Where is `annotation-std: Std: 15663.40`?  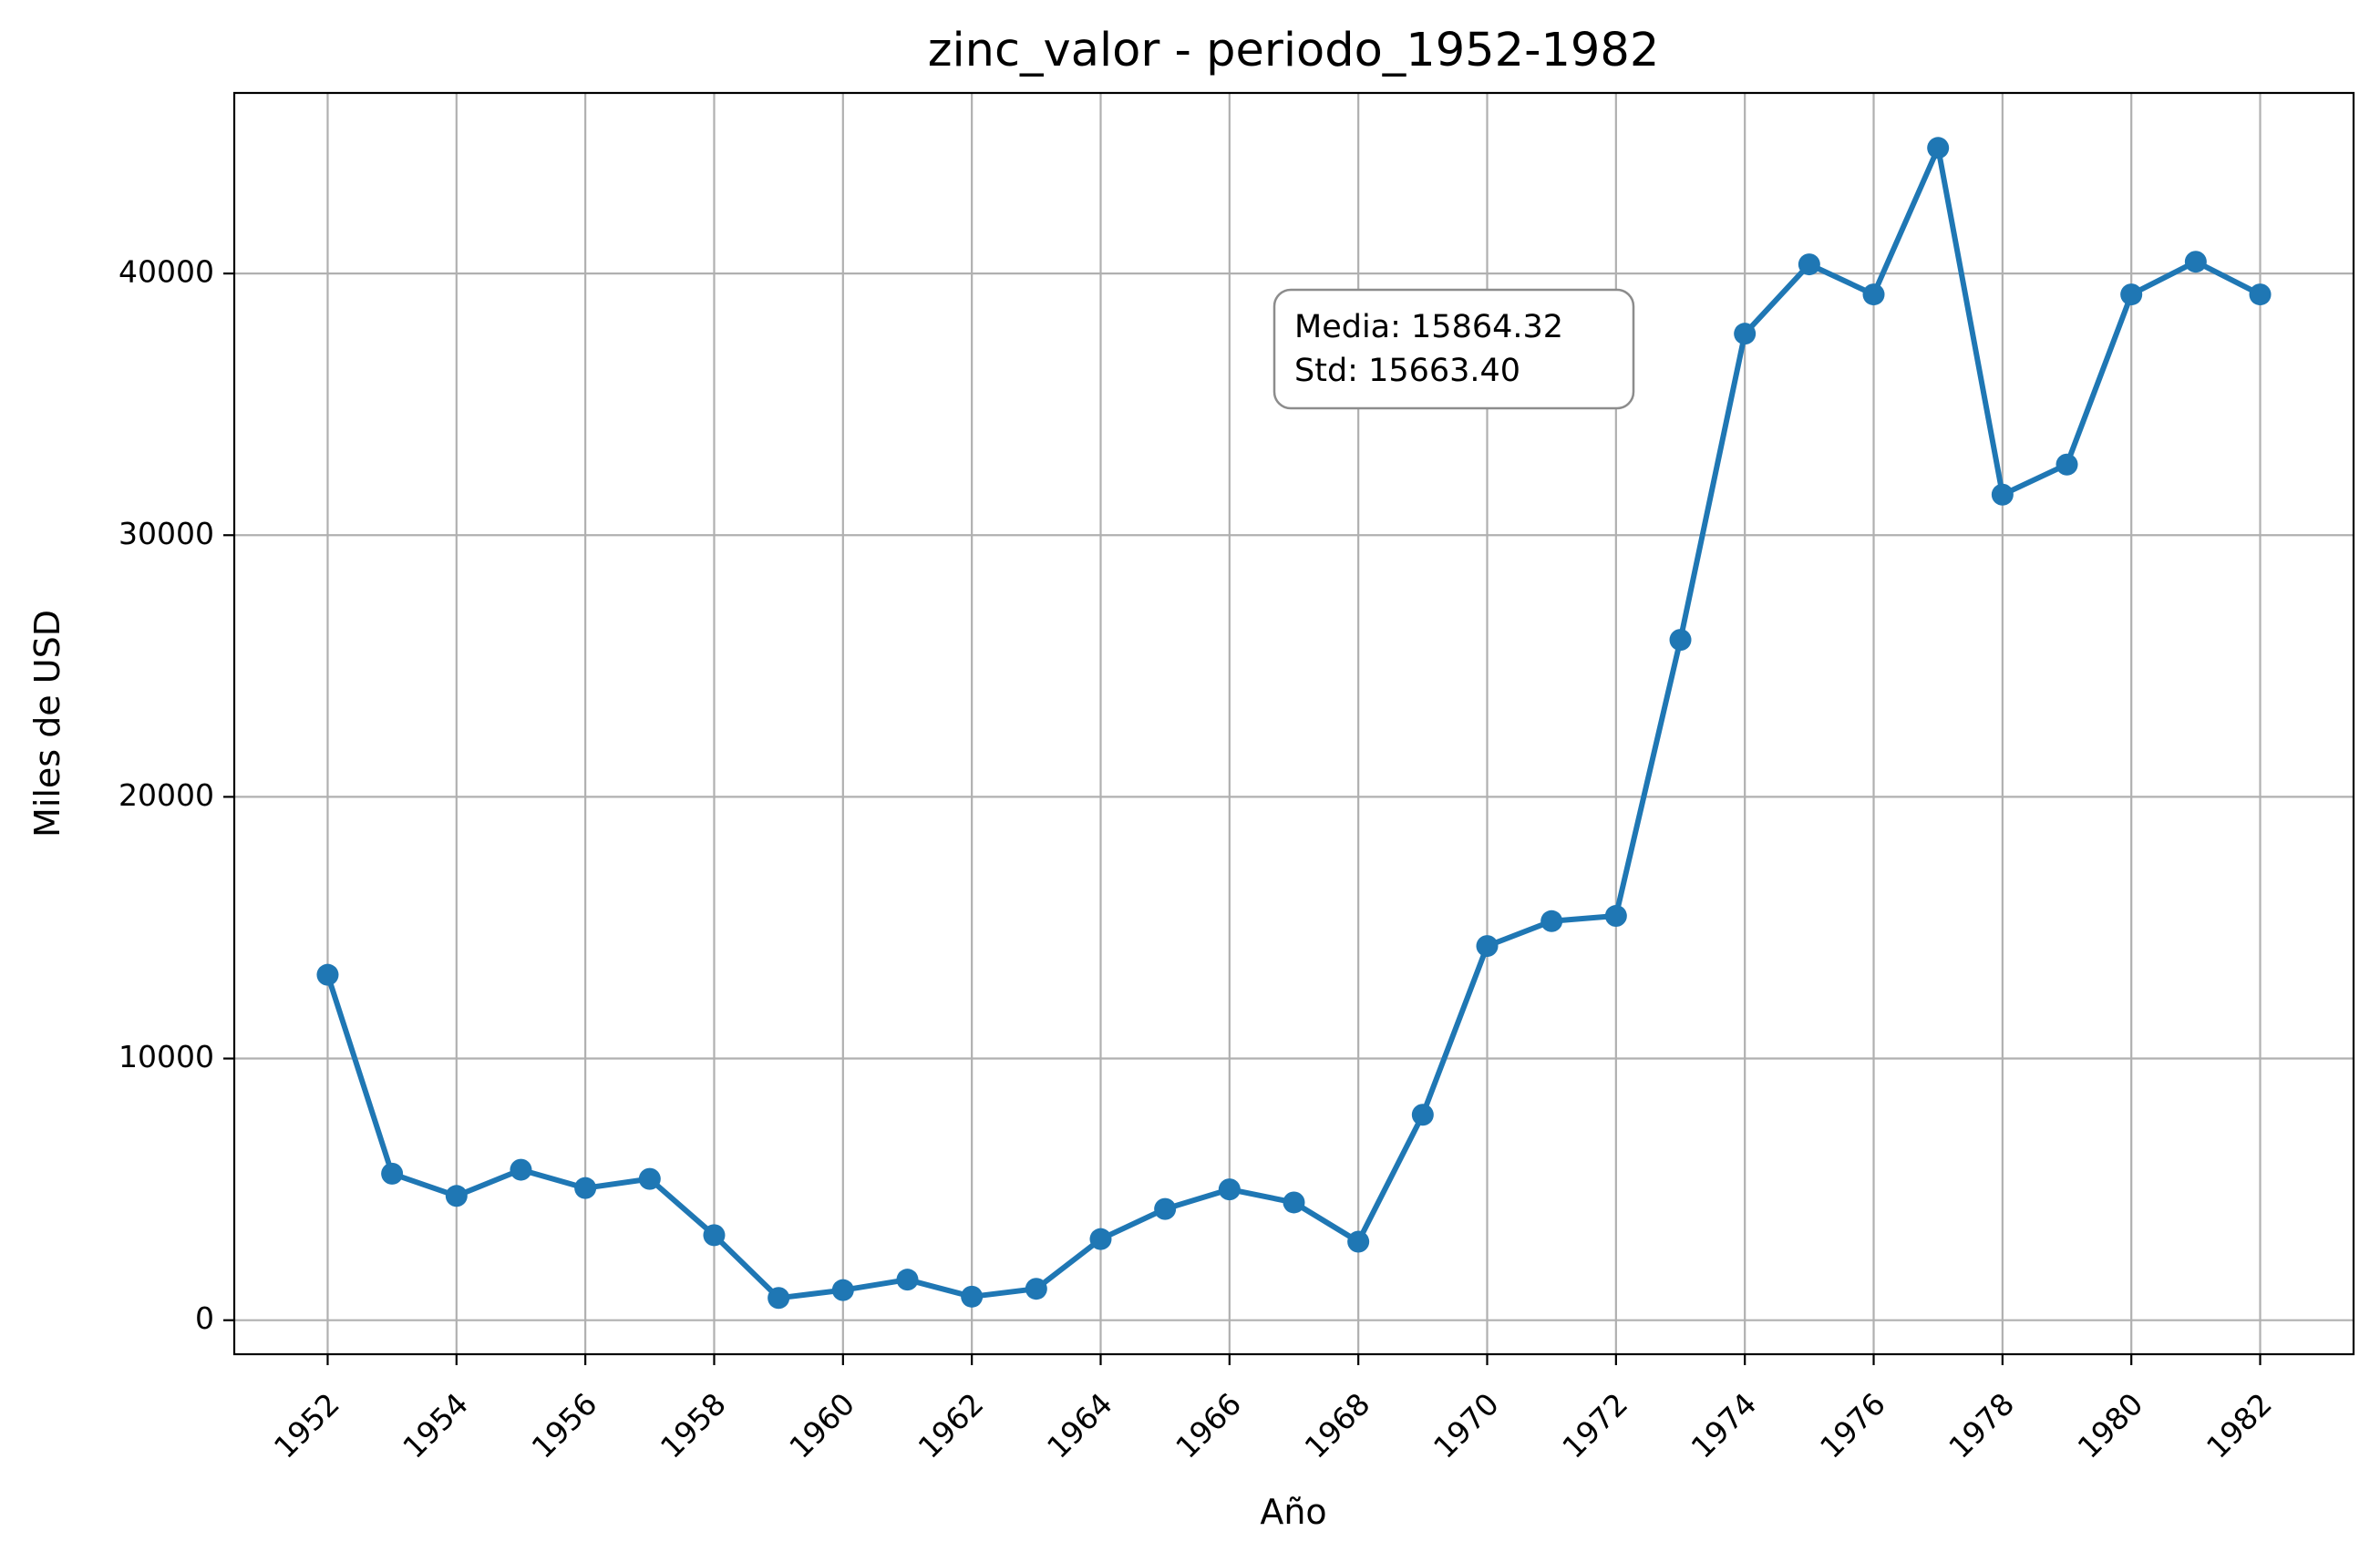
annotation-std: Std: 15663.40 is located at coordinates (1407, 371).